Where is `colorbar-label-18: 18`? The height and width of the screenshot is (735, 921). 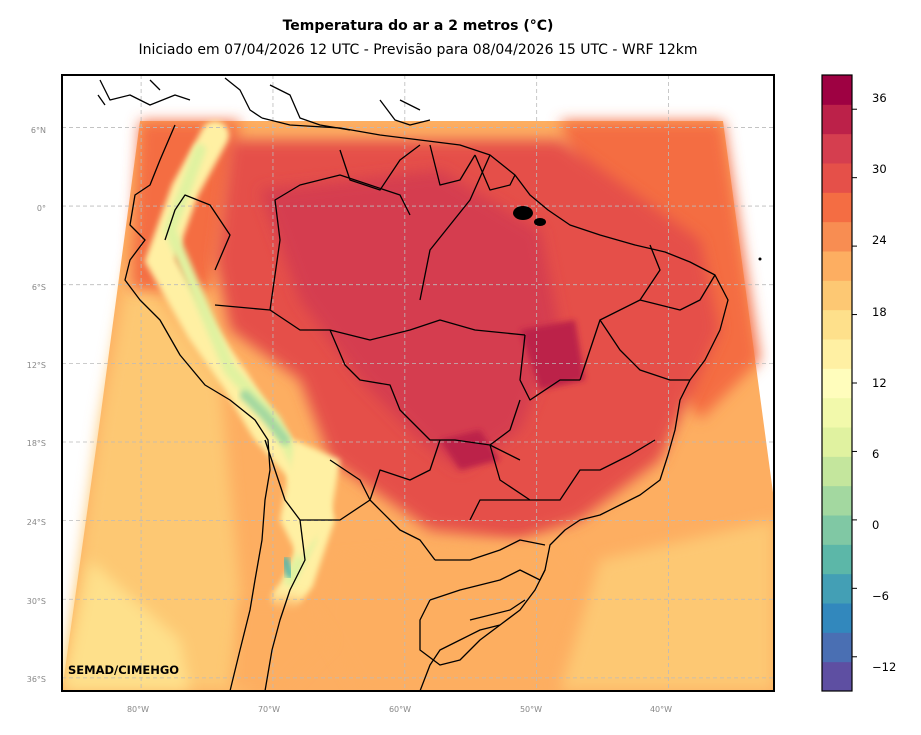
colorbar-label-18: 18 is located at coordinates (879, 312).